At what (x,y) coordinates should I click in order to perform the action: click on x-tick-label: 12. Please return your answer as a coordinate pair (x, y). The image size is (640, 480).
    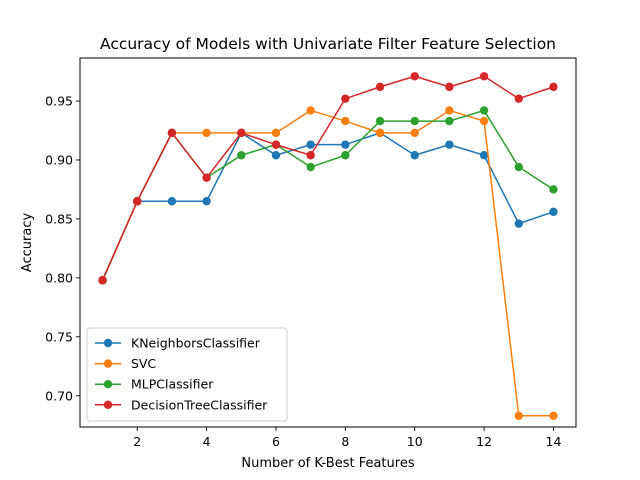
    Looking at the image, I should click on (484, 441).